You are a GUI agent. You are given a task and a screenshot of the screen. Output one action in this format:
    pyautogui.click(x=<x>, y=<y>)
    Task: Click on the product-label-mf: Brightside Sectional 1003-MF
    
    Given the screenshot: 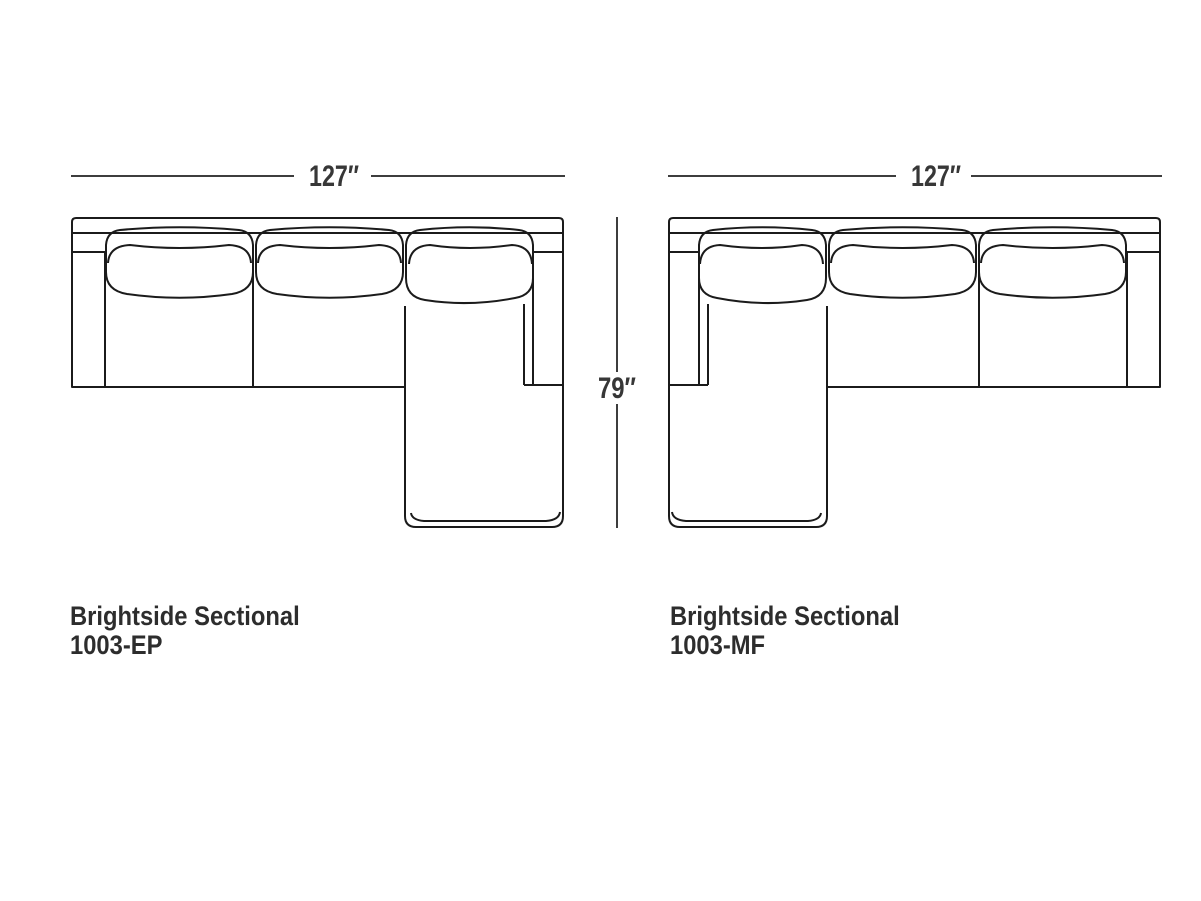 What is the action you would take?
    pyautogui.click(x=785, y=631)
    